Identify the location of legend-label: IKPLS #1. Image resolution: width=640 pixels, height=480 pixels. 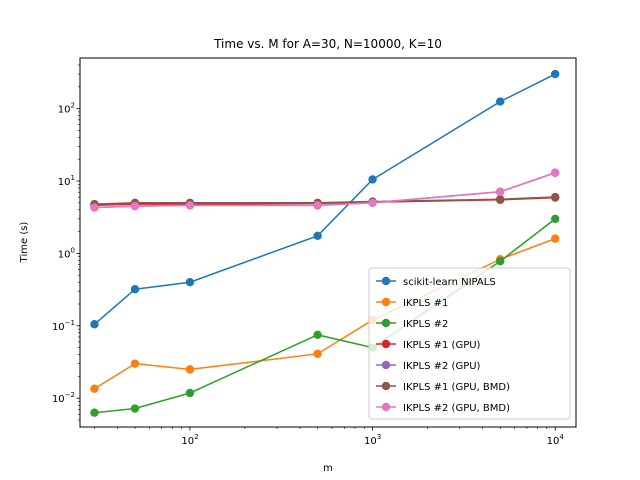
(425, 303).